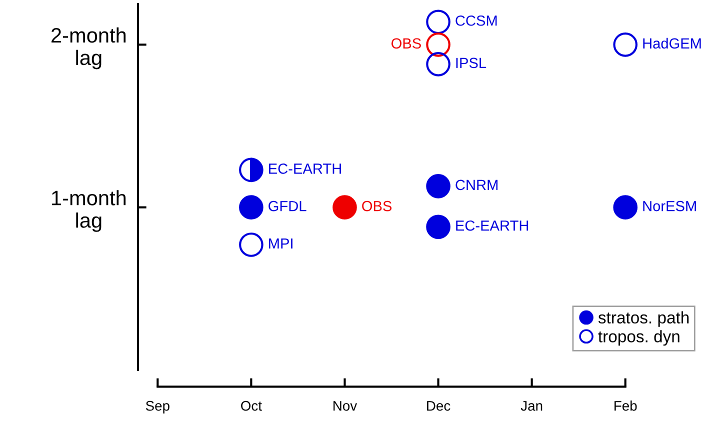 The height and width of the screenshot is (426, 709). Describe the element at coordinates (477, 185) in the screenshot. I see `annotation: CNRM` at that location.